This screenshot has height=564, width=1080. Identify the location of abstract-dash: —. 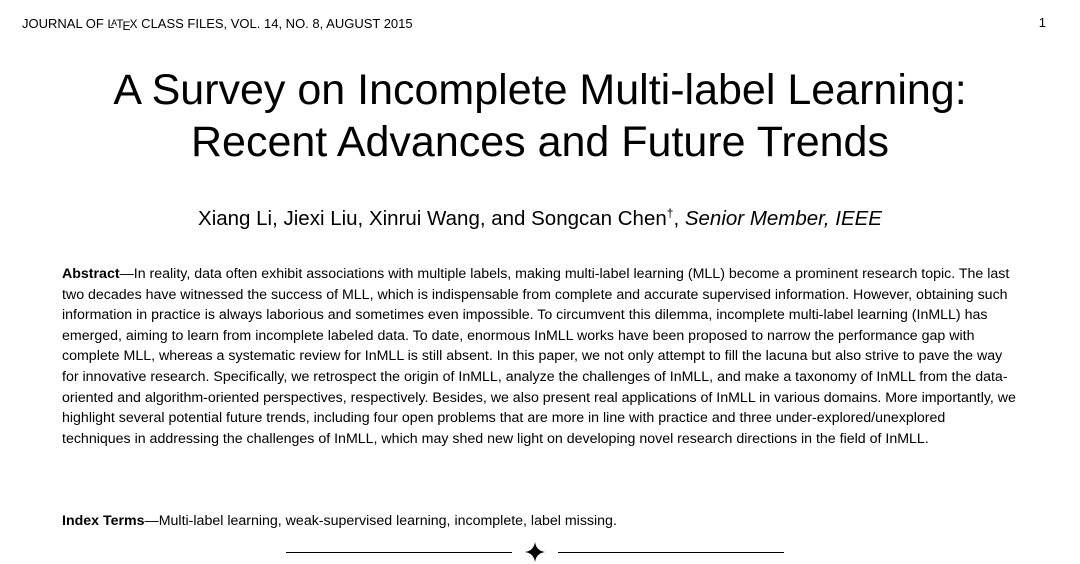
(126, 274).